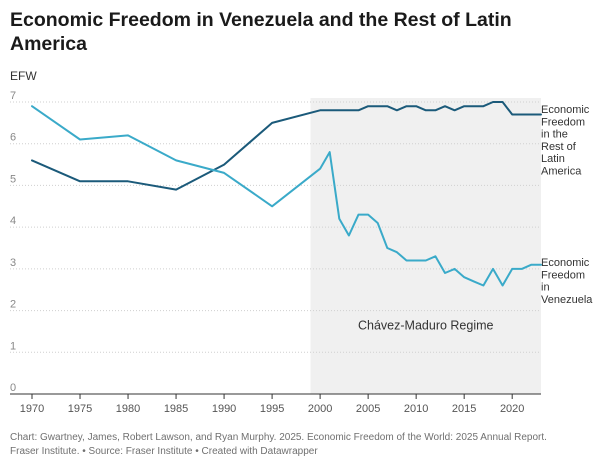  I want to click on y-tick-label-2: 2, so click(13, 305).